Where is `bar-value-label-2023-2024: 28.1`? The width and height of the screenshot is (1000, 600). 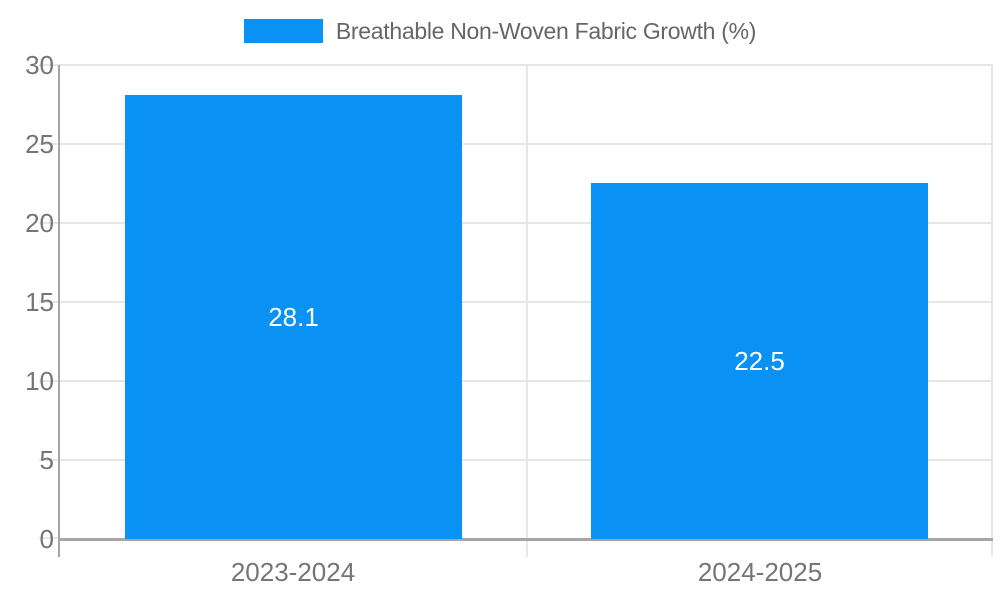 bar-value-label-2023-2024: 28.1 is located at coordinates (293, 317).